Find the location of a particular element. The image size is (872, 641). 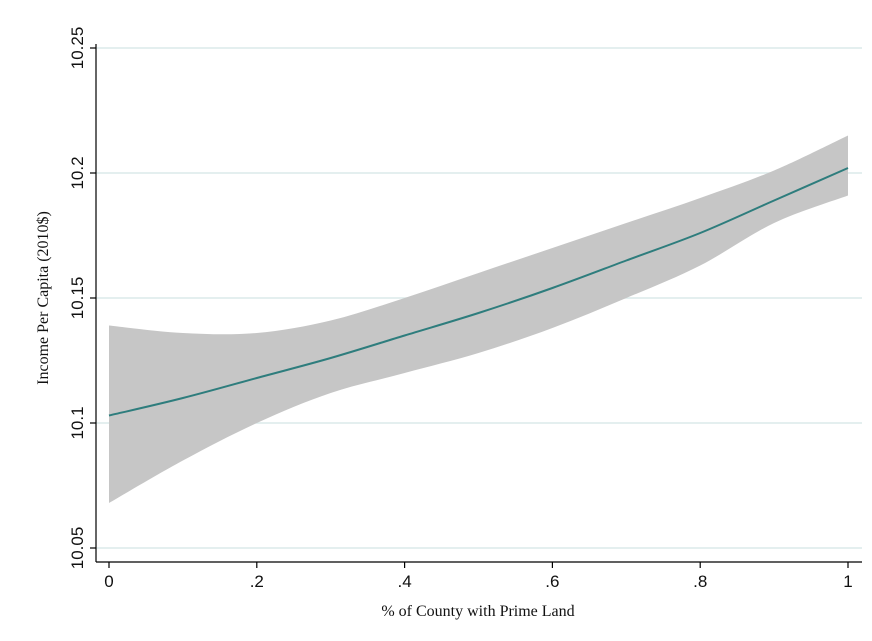

x-tick-label: 1 is located at coordinates (847, 581).